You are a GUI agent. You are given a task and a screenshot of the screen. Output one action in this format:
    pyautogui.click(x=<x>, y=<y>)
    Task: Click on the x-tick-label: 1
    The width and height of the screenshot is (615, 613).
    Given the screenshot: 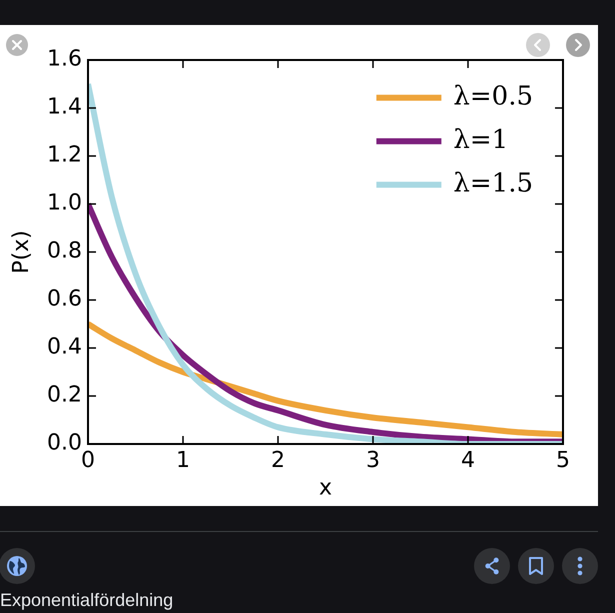 What is the action you would take?
    pyautogui.click(x=183, y=460)
    